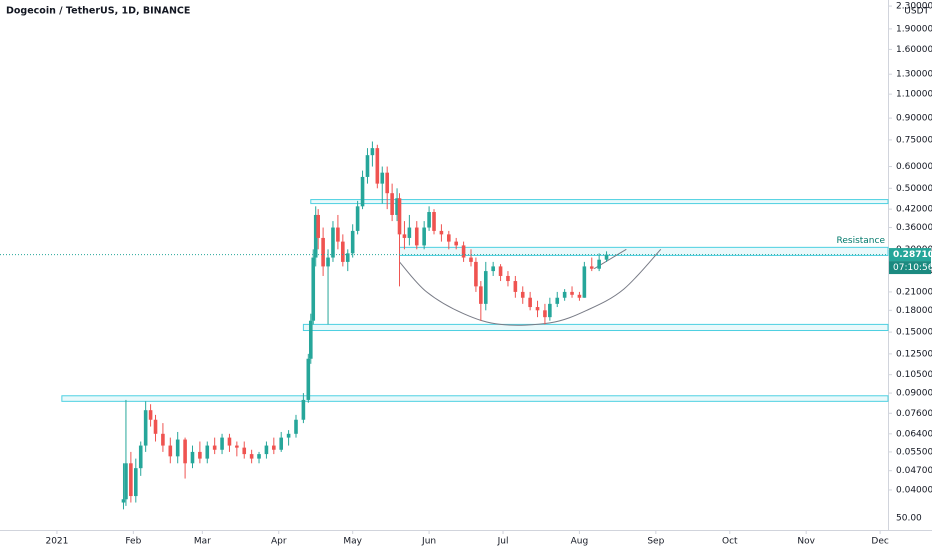 The height and width of the screenshot is (550, 932). What do you see at coordinates (730, 542) in the screenshot?
I see `x-tick-label: Oct` at bounding box center [730, 542].